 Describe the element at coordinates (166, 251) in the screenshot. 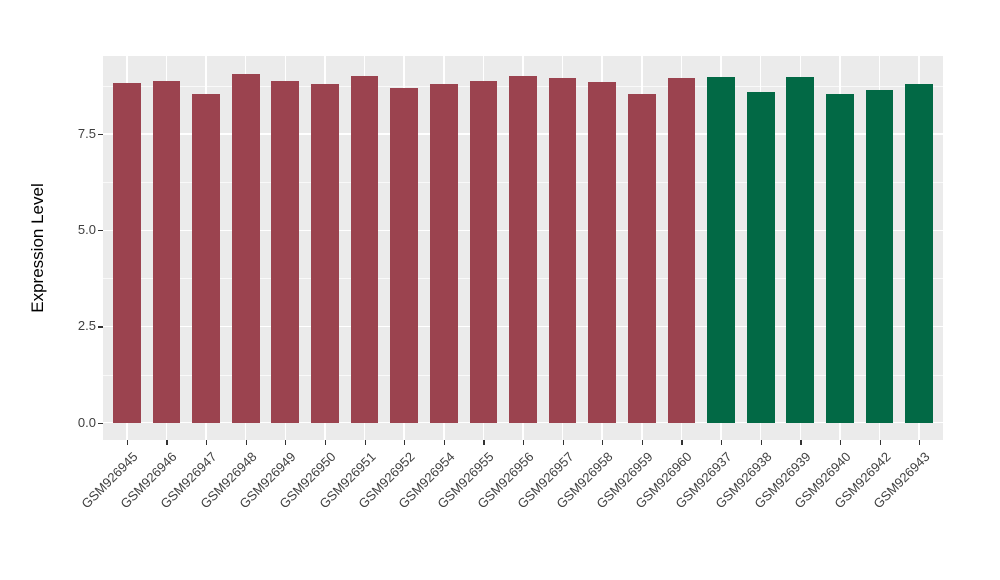

I see `bar-GSM926946` at that location.